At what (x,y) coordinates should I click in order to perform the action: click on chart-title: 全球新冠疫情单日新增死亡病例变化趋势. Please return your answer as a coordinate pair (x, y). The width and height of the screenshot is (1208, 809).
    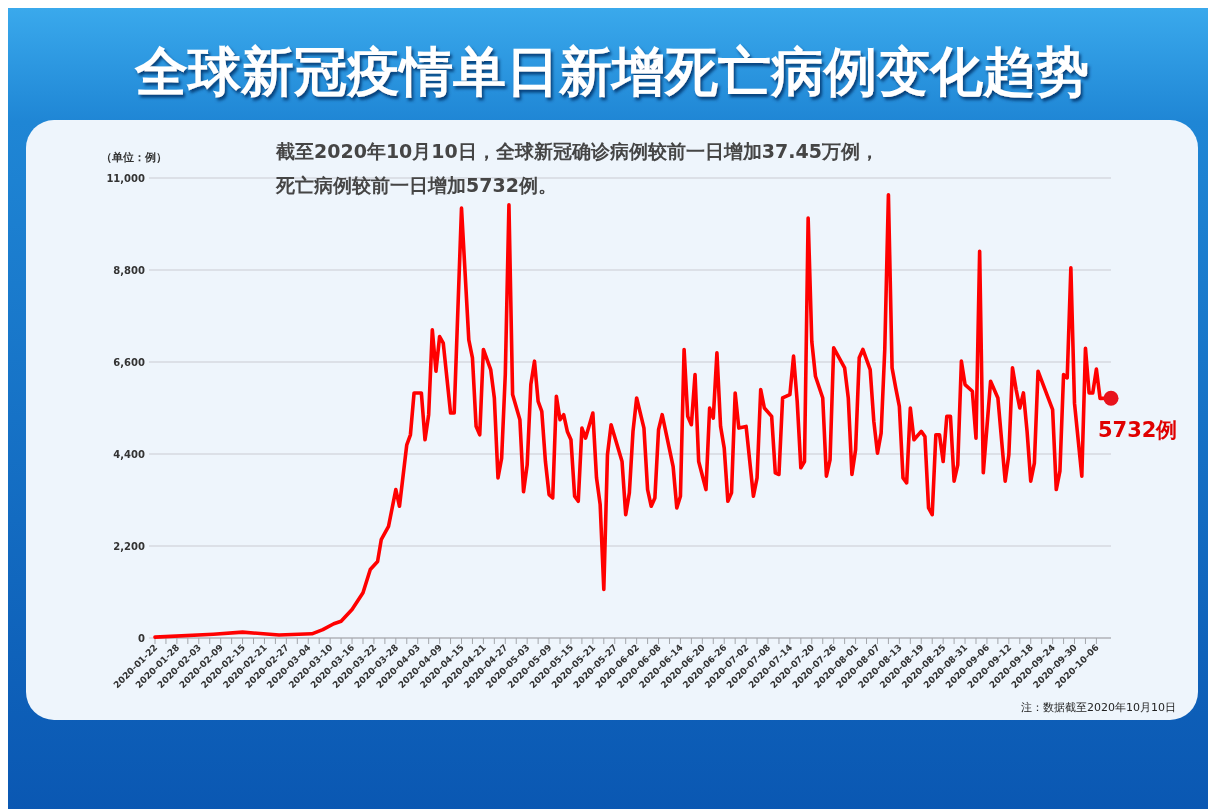
    Looking at the image, I should click on (611, 71).